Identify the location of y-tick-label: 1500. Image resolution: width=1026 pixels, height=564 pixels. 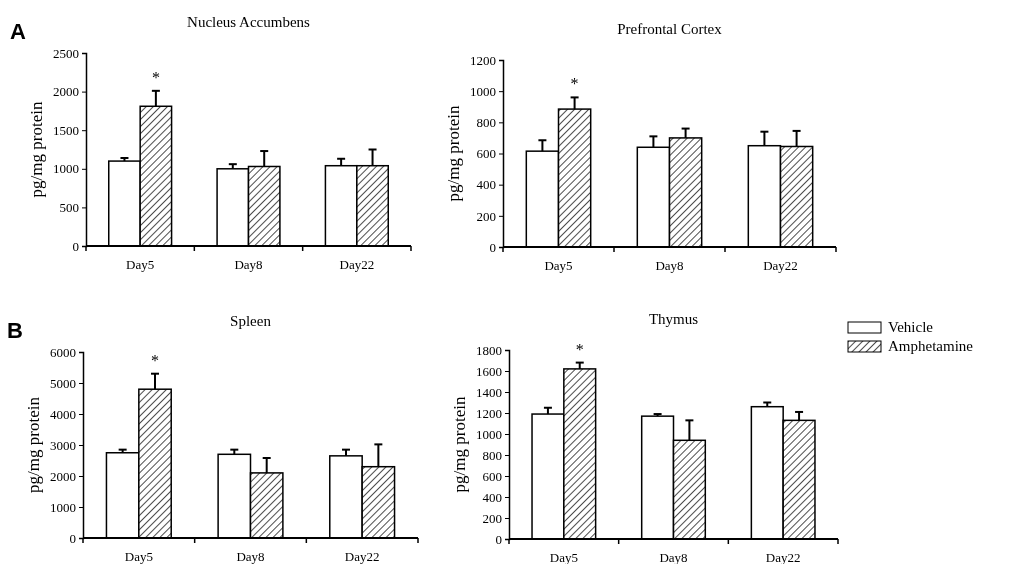
(66, 130).